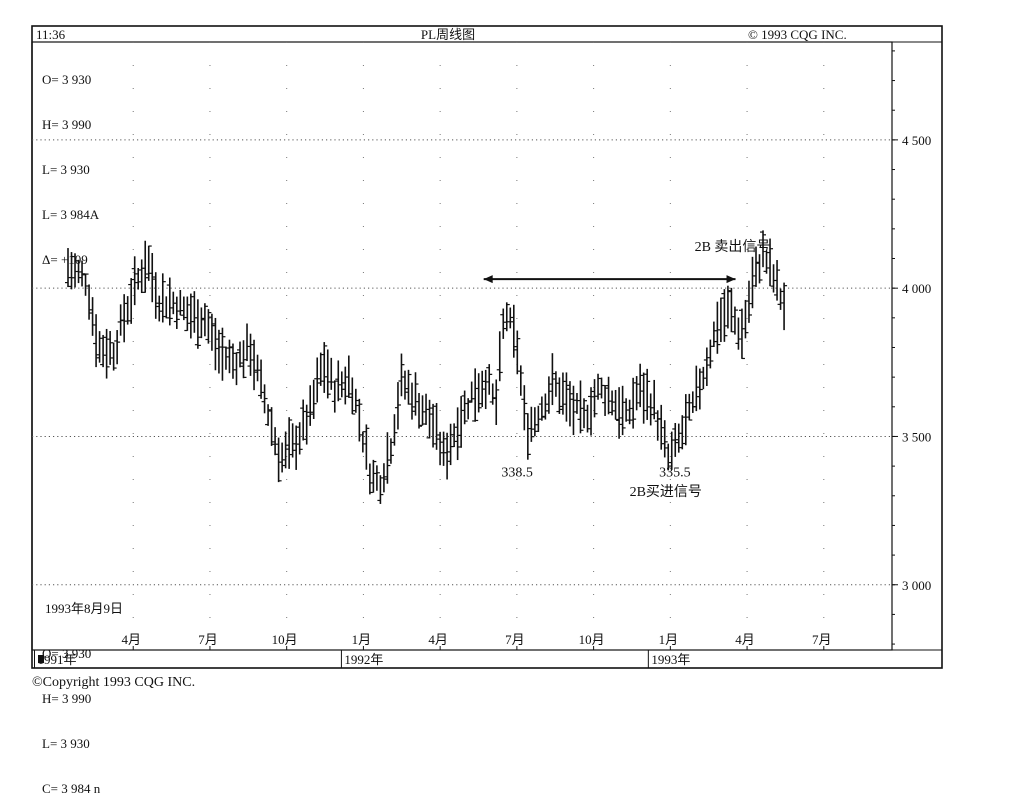  What do you see at coordinates (66, 743) in the screenshot?
I see `bottom-low: L= 3 930` at bounding box center [66, 743].